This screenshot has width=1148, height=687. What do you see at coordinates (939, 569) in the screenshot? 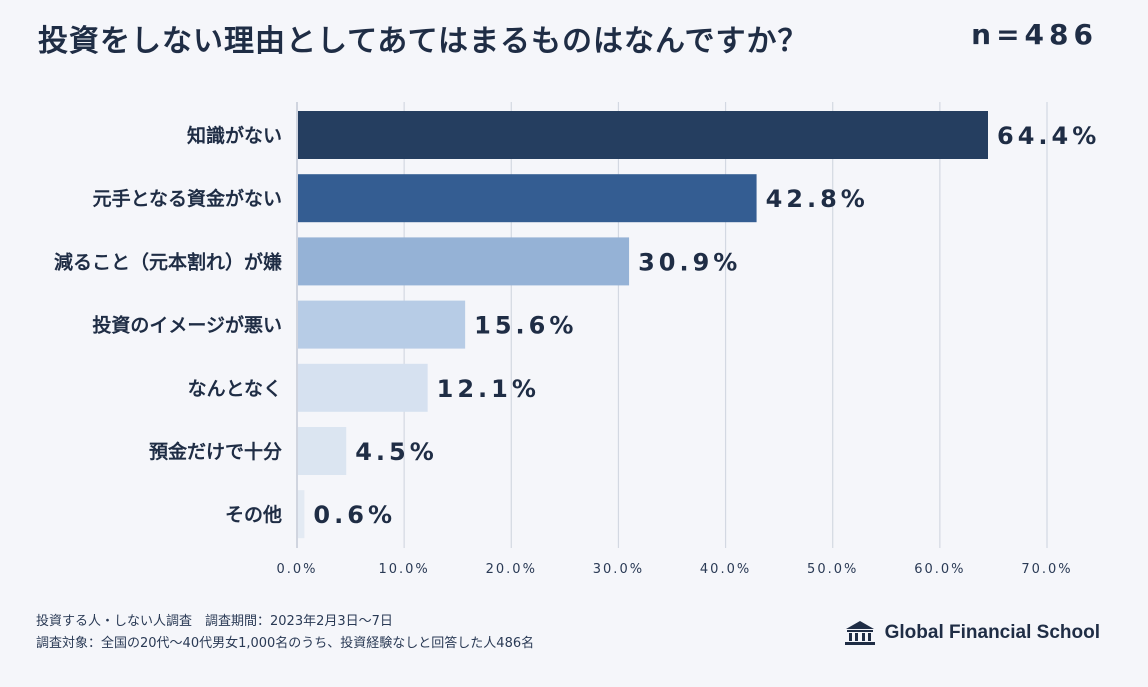
I see `x-tick-label: 60.0%` at bounding box center [939, 569].